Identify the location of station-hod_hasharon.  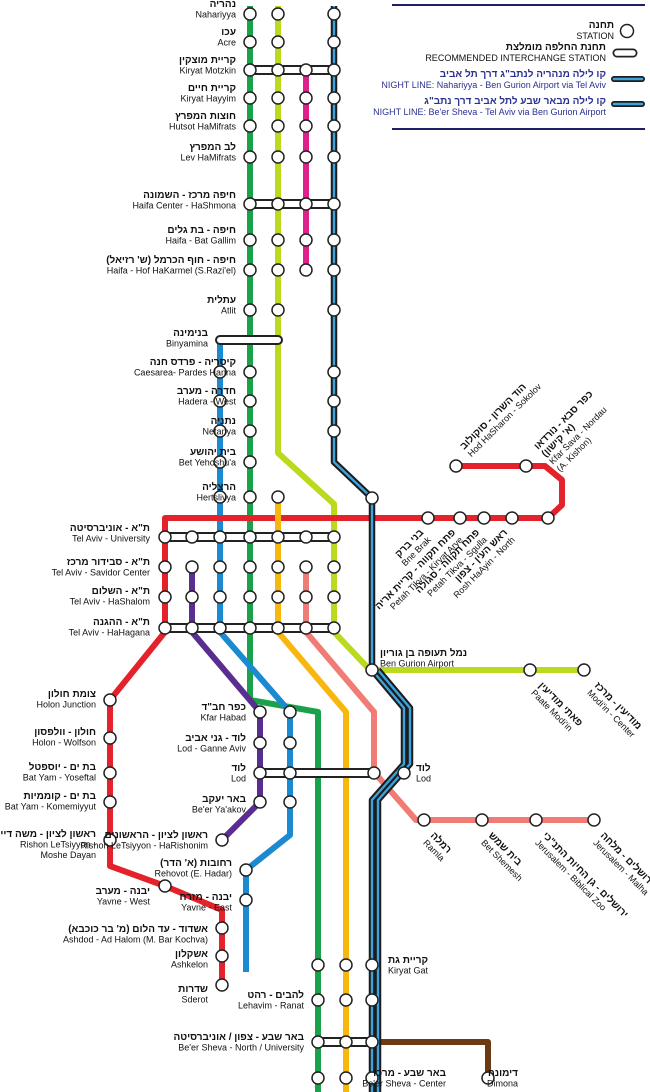
(456, 466).